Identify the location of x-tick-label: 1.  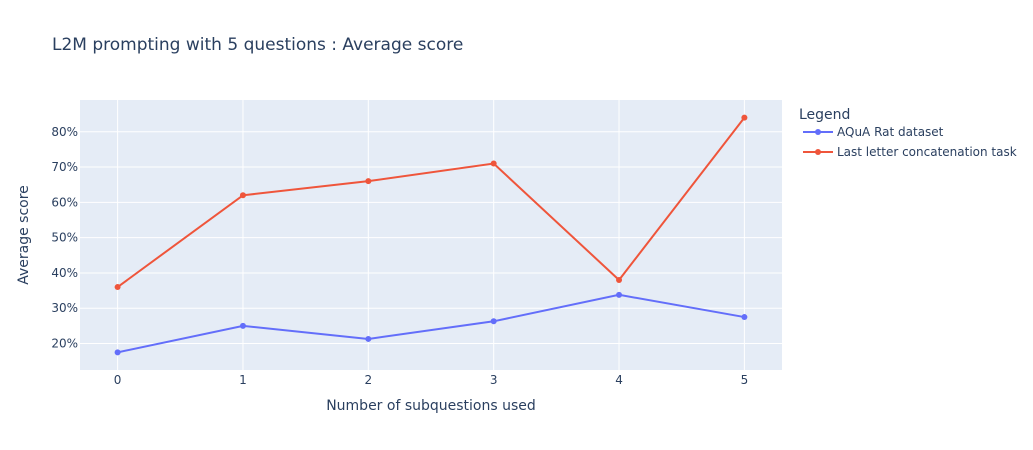
(243, 380).